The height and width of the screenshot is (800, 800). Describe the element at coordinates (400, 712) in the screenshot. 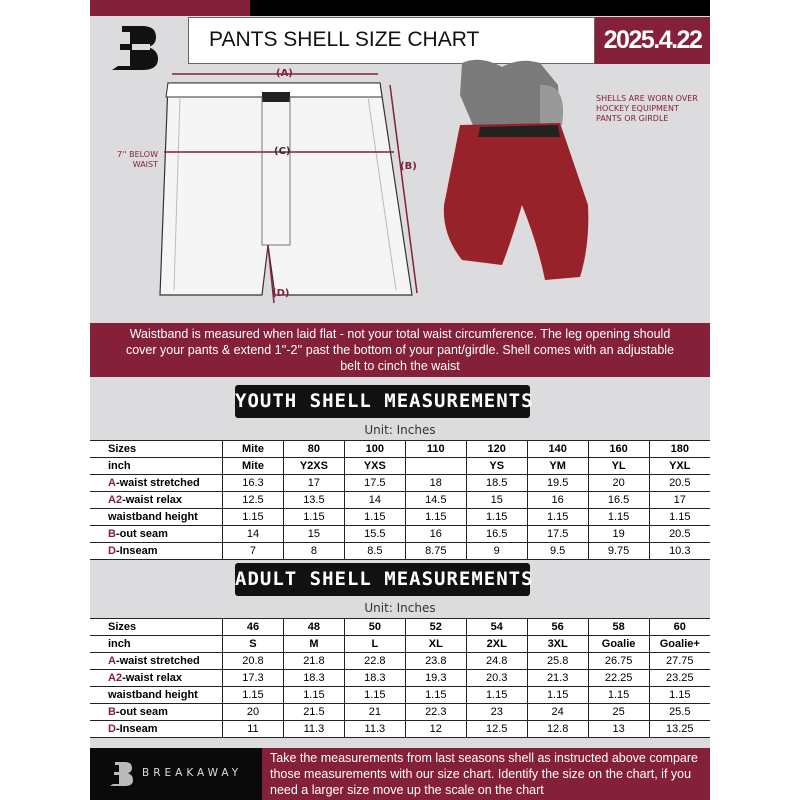

I see `table-row: B-out seam 20 21.5 21 22.3 23 24 25 25.5` at that location.